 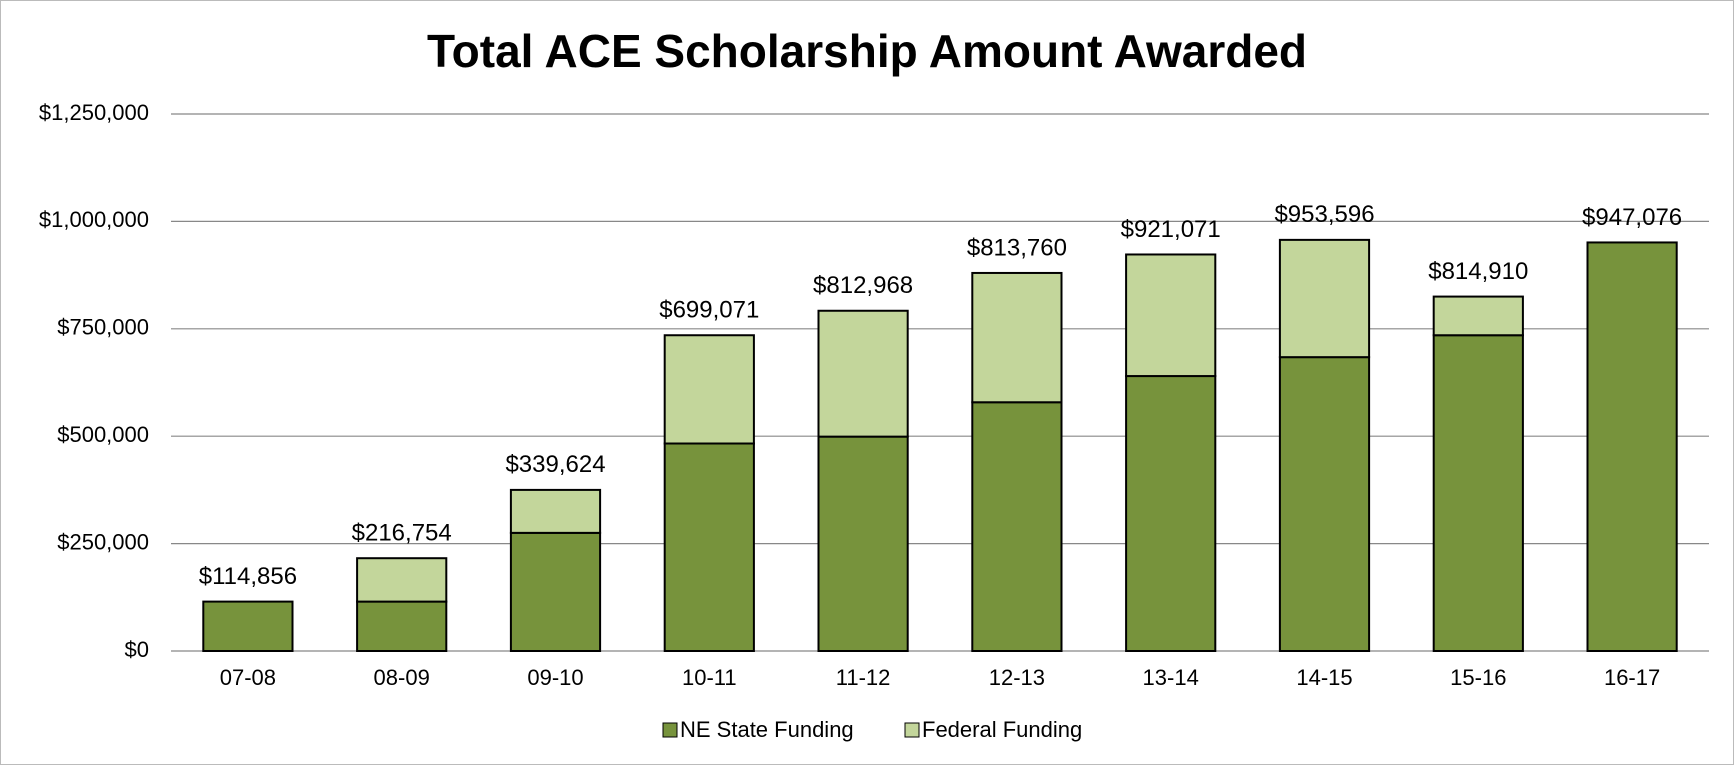 I want to click on x-tick-label: 15-16, so click(x=1478, y=677).